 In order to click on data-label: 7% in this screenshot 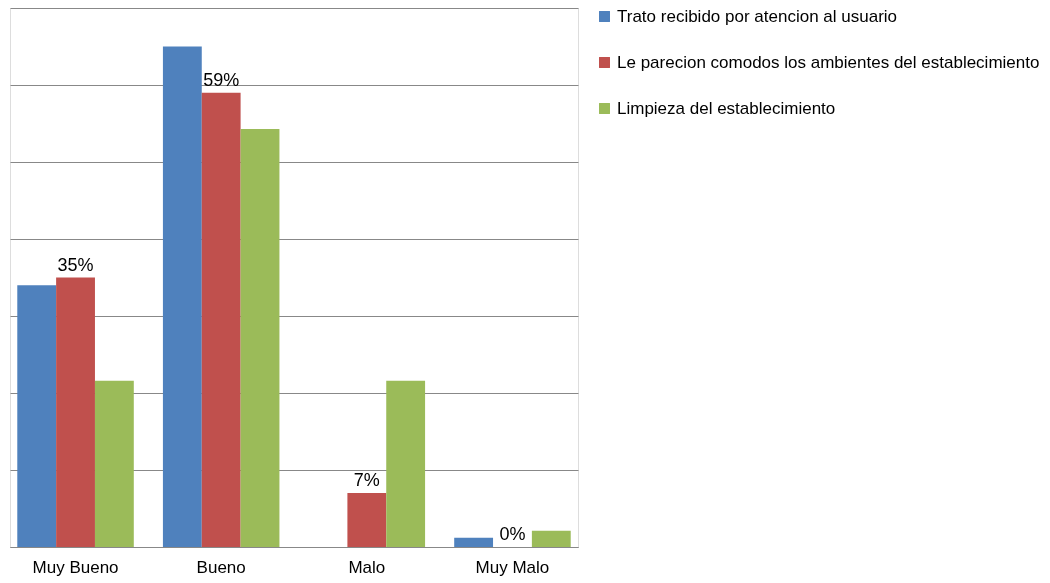, I will do `click(366, 480)`.